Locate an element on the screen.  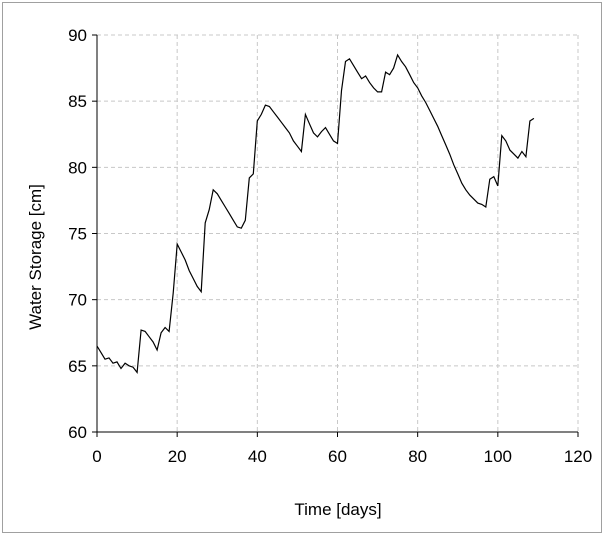
x-tick-label: 20 is located at coordinates (177, 456).